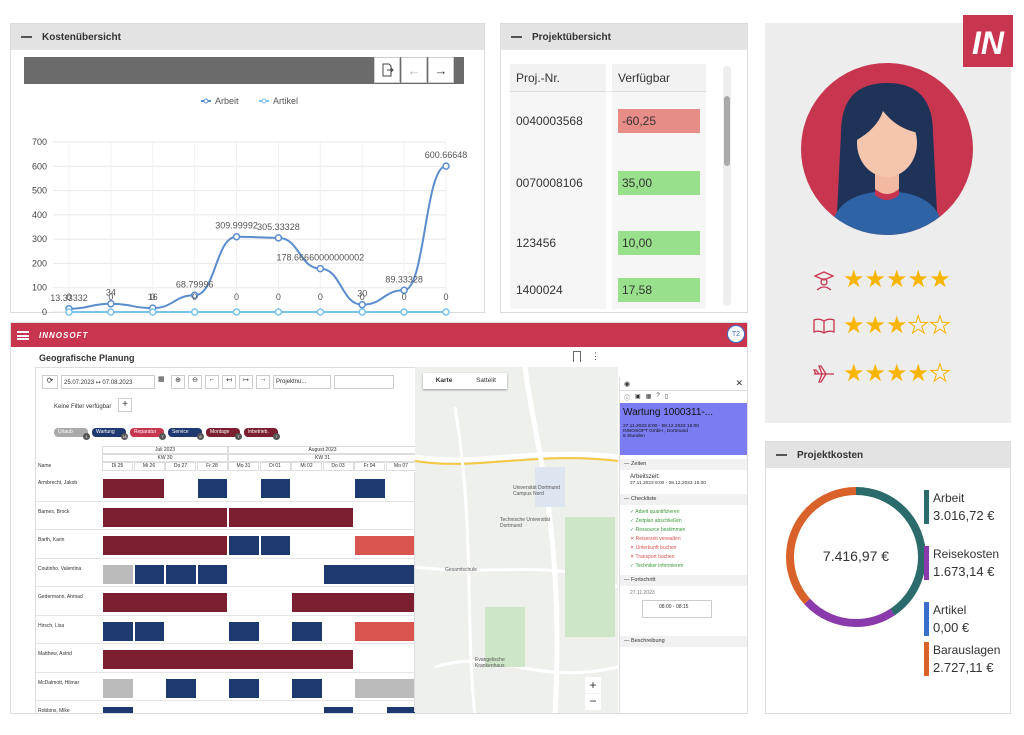 The width and height of the screenshot is (1024, 735). What do you see at coordinates (656, 521) in the screenshot?
I see `checklist-item: ✓ Zeitplan abschließen` at bounding box center [656, 521].